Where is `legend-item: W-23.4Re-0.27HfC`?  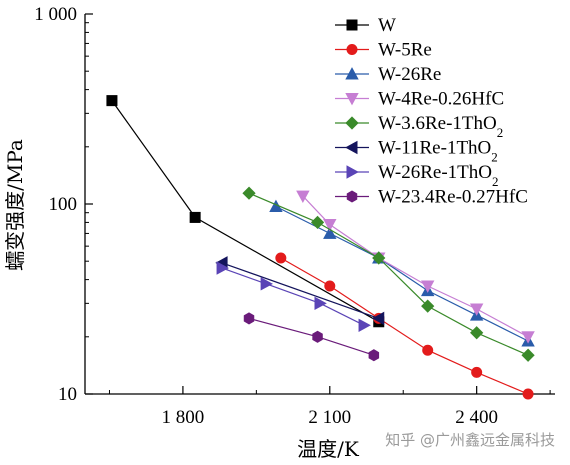 legend-item: W-23.4Re-0.27HfC is located at coordinates (431, 197).